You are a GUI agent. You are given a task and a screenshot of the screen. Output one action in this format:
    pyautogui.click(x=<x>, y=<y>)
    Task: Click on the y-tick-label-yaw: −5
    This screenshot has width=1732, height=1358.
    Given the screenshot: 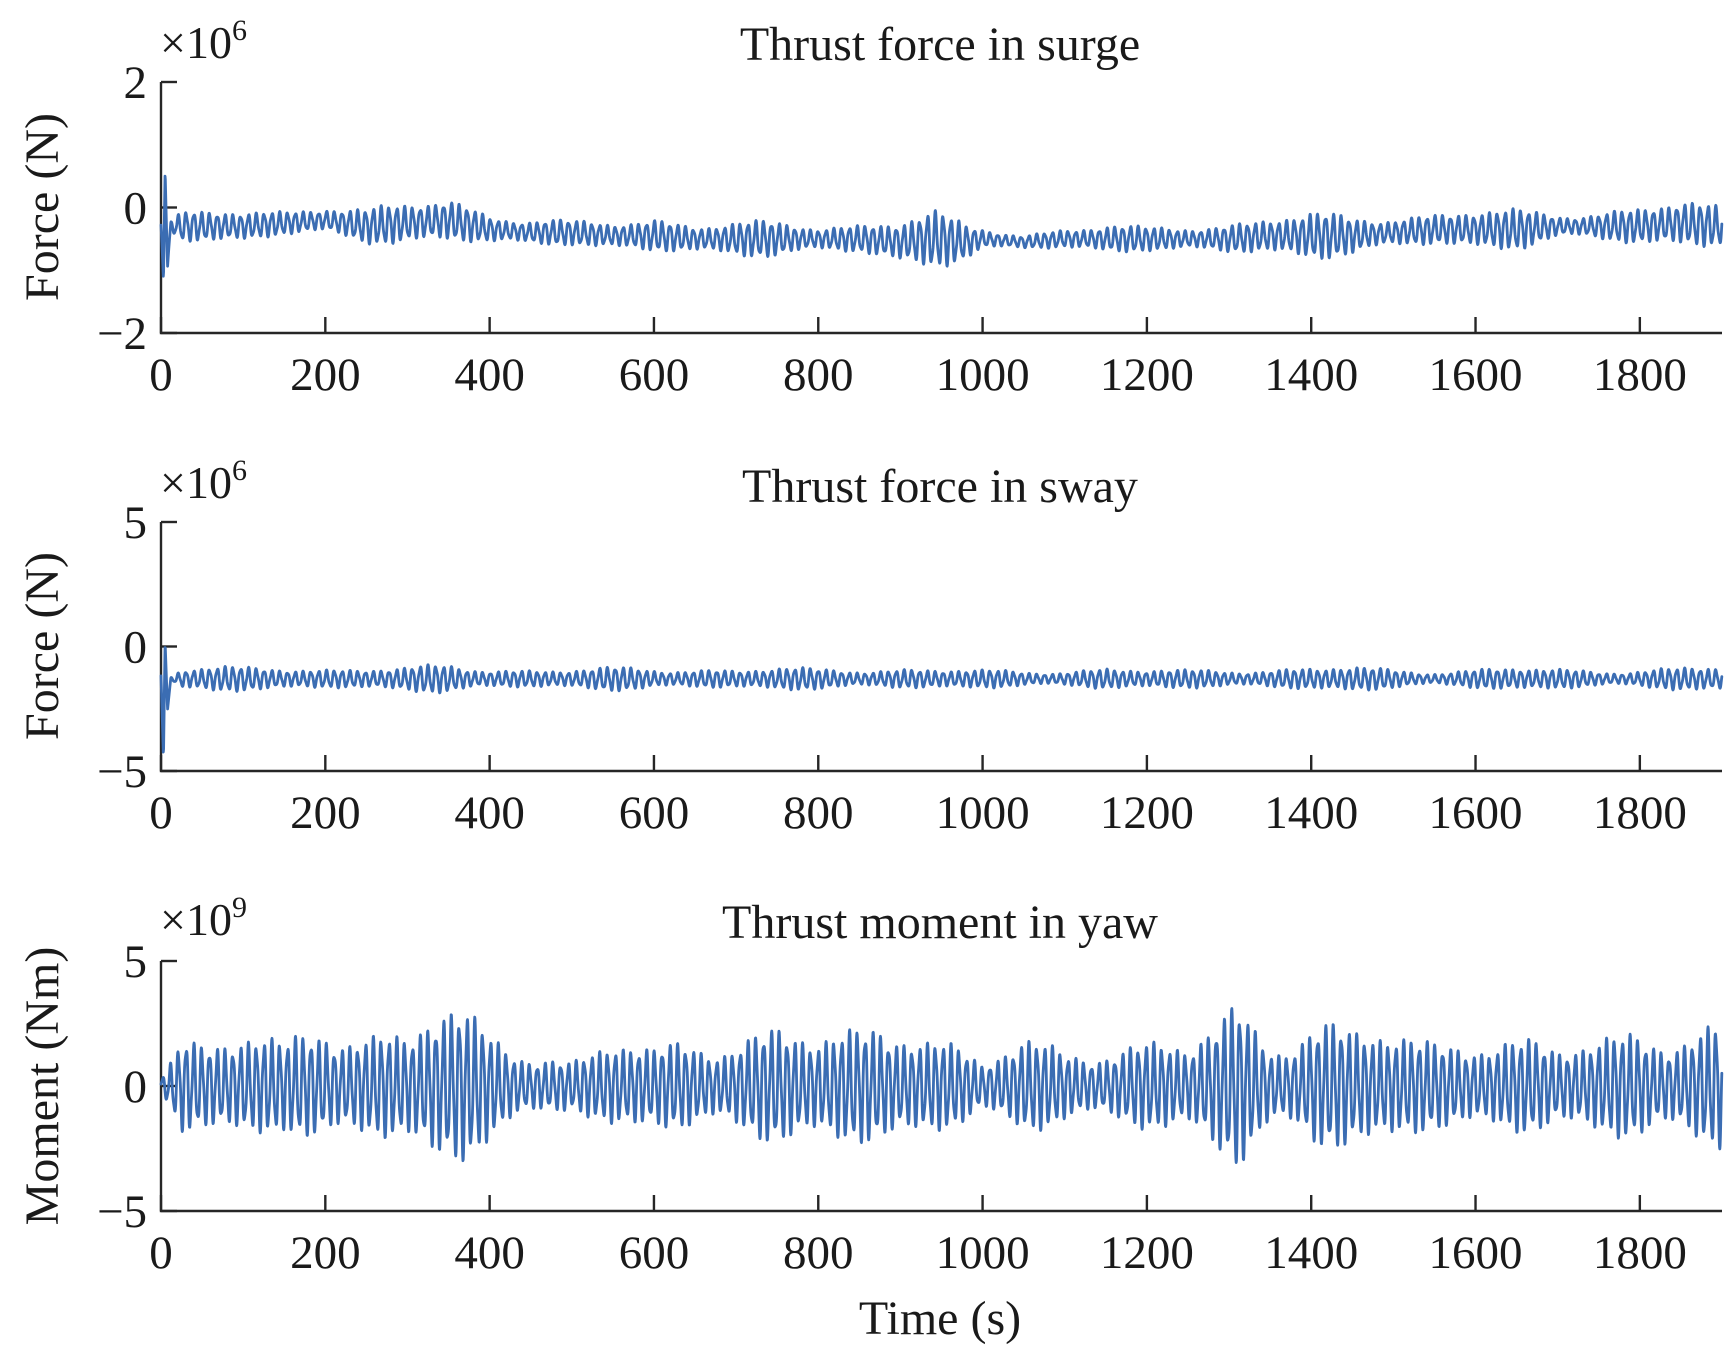 What is the action you would take?
    pyautogui.click(x=122, y=1212)
    